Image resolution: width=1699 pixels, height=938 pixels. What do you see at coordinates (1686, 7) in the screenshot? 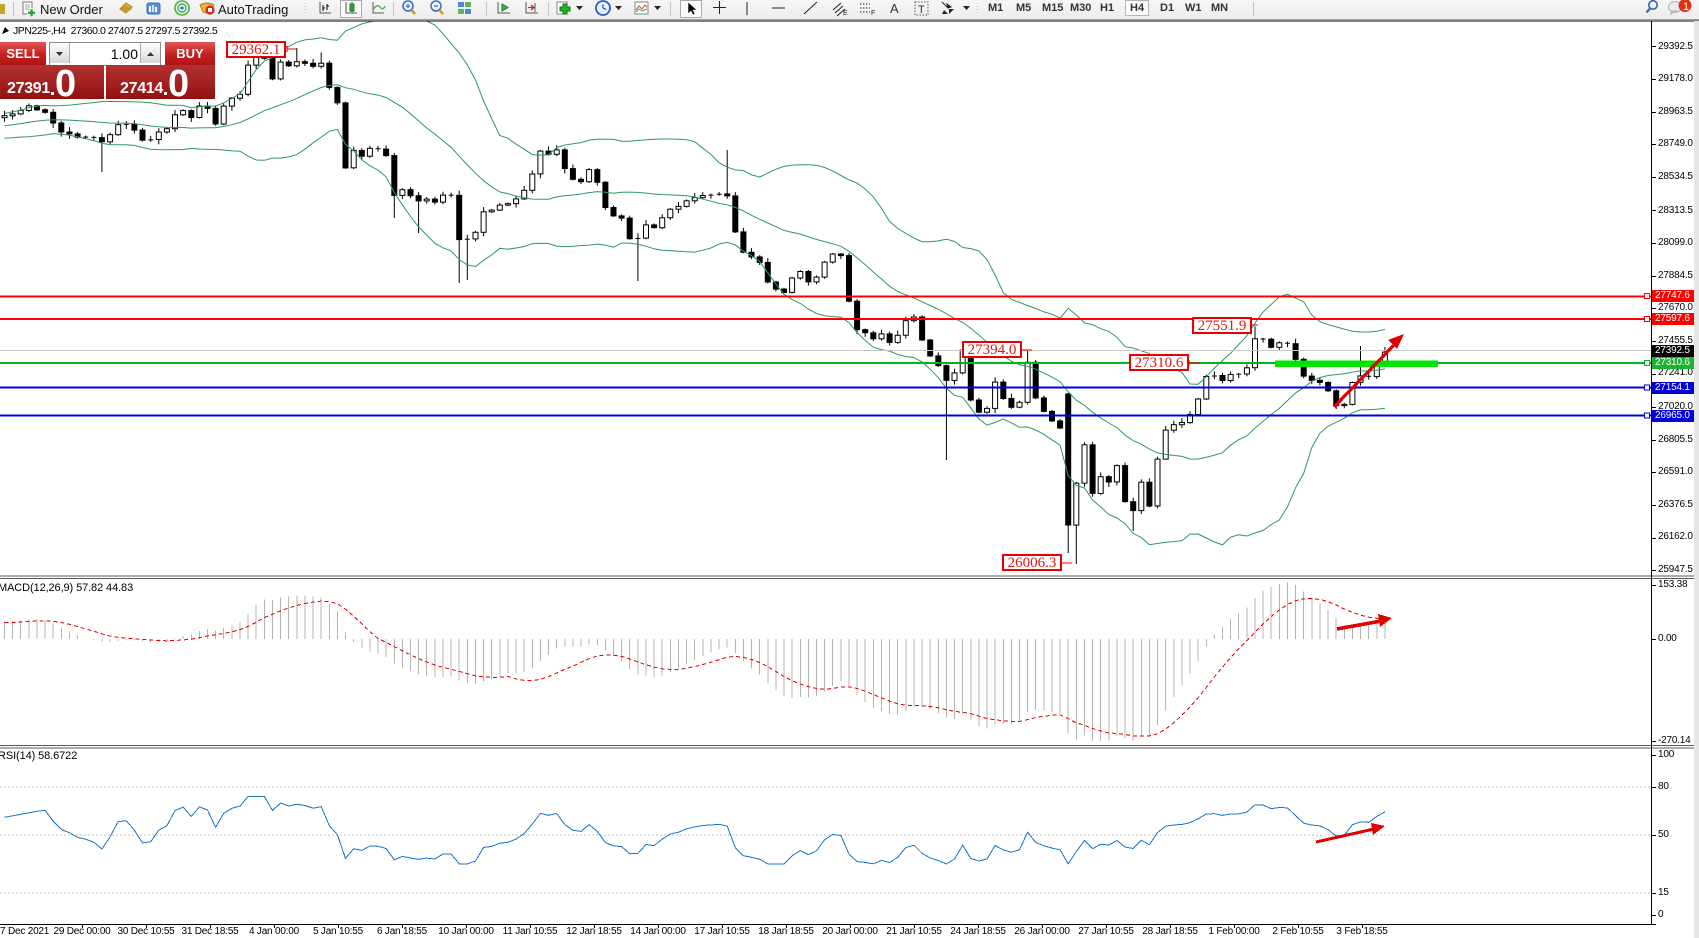
I see `svg-text: 1` at bounding box center [1686, 7].